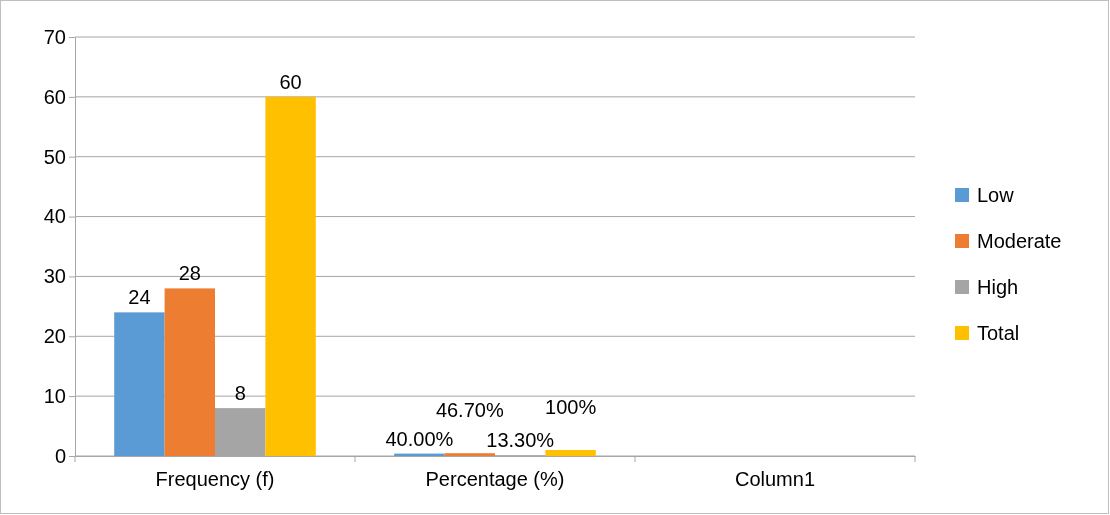 The image size is (1110, 515). I want to click on y-tick-label: 0, so click(60, 455).